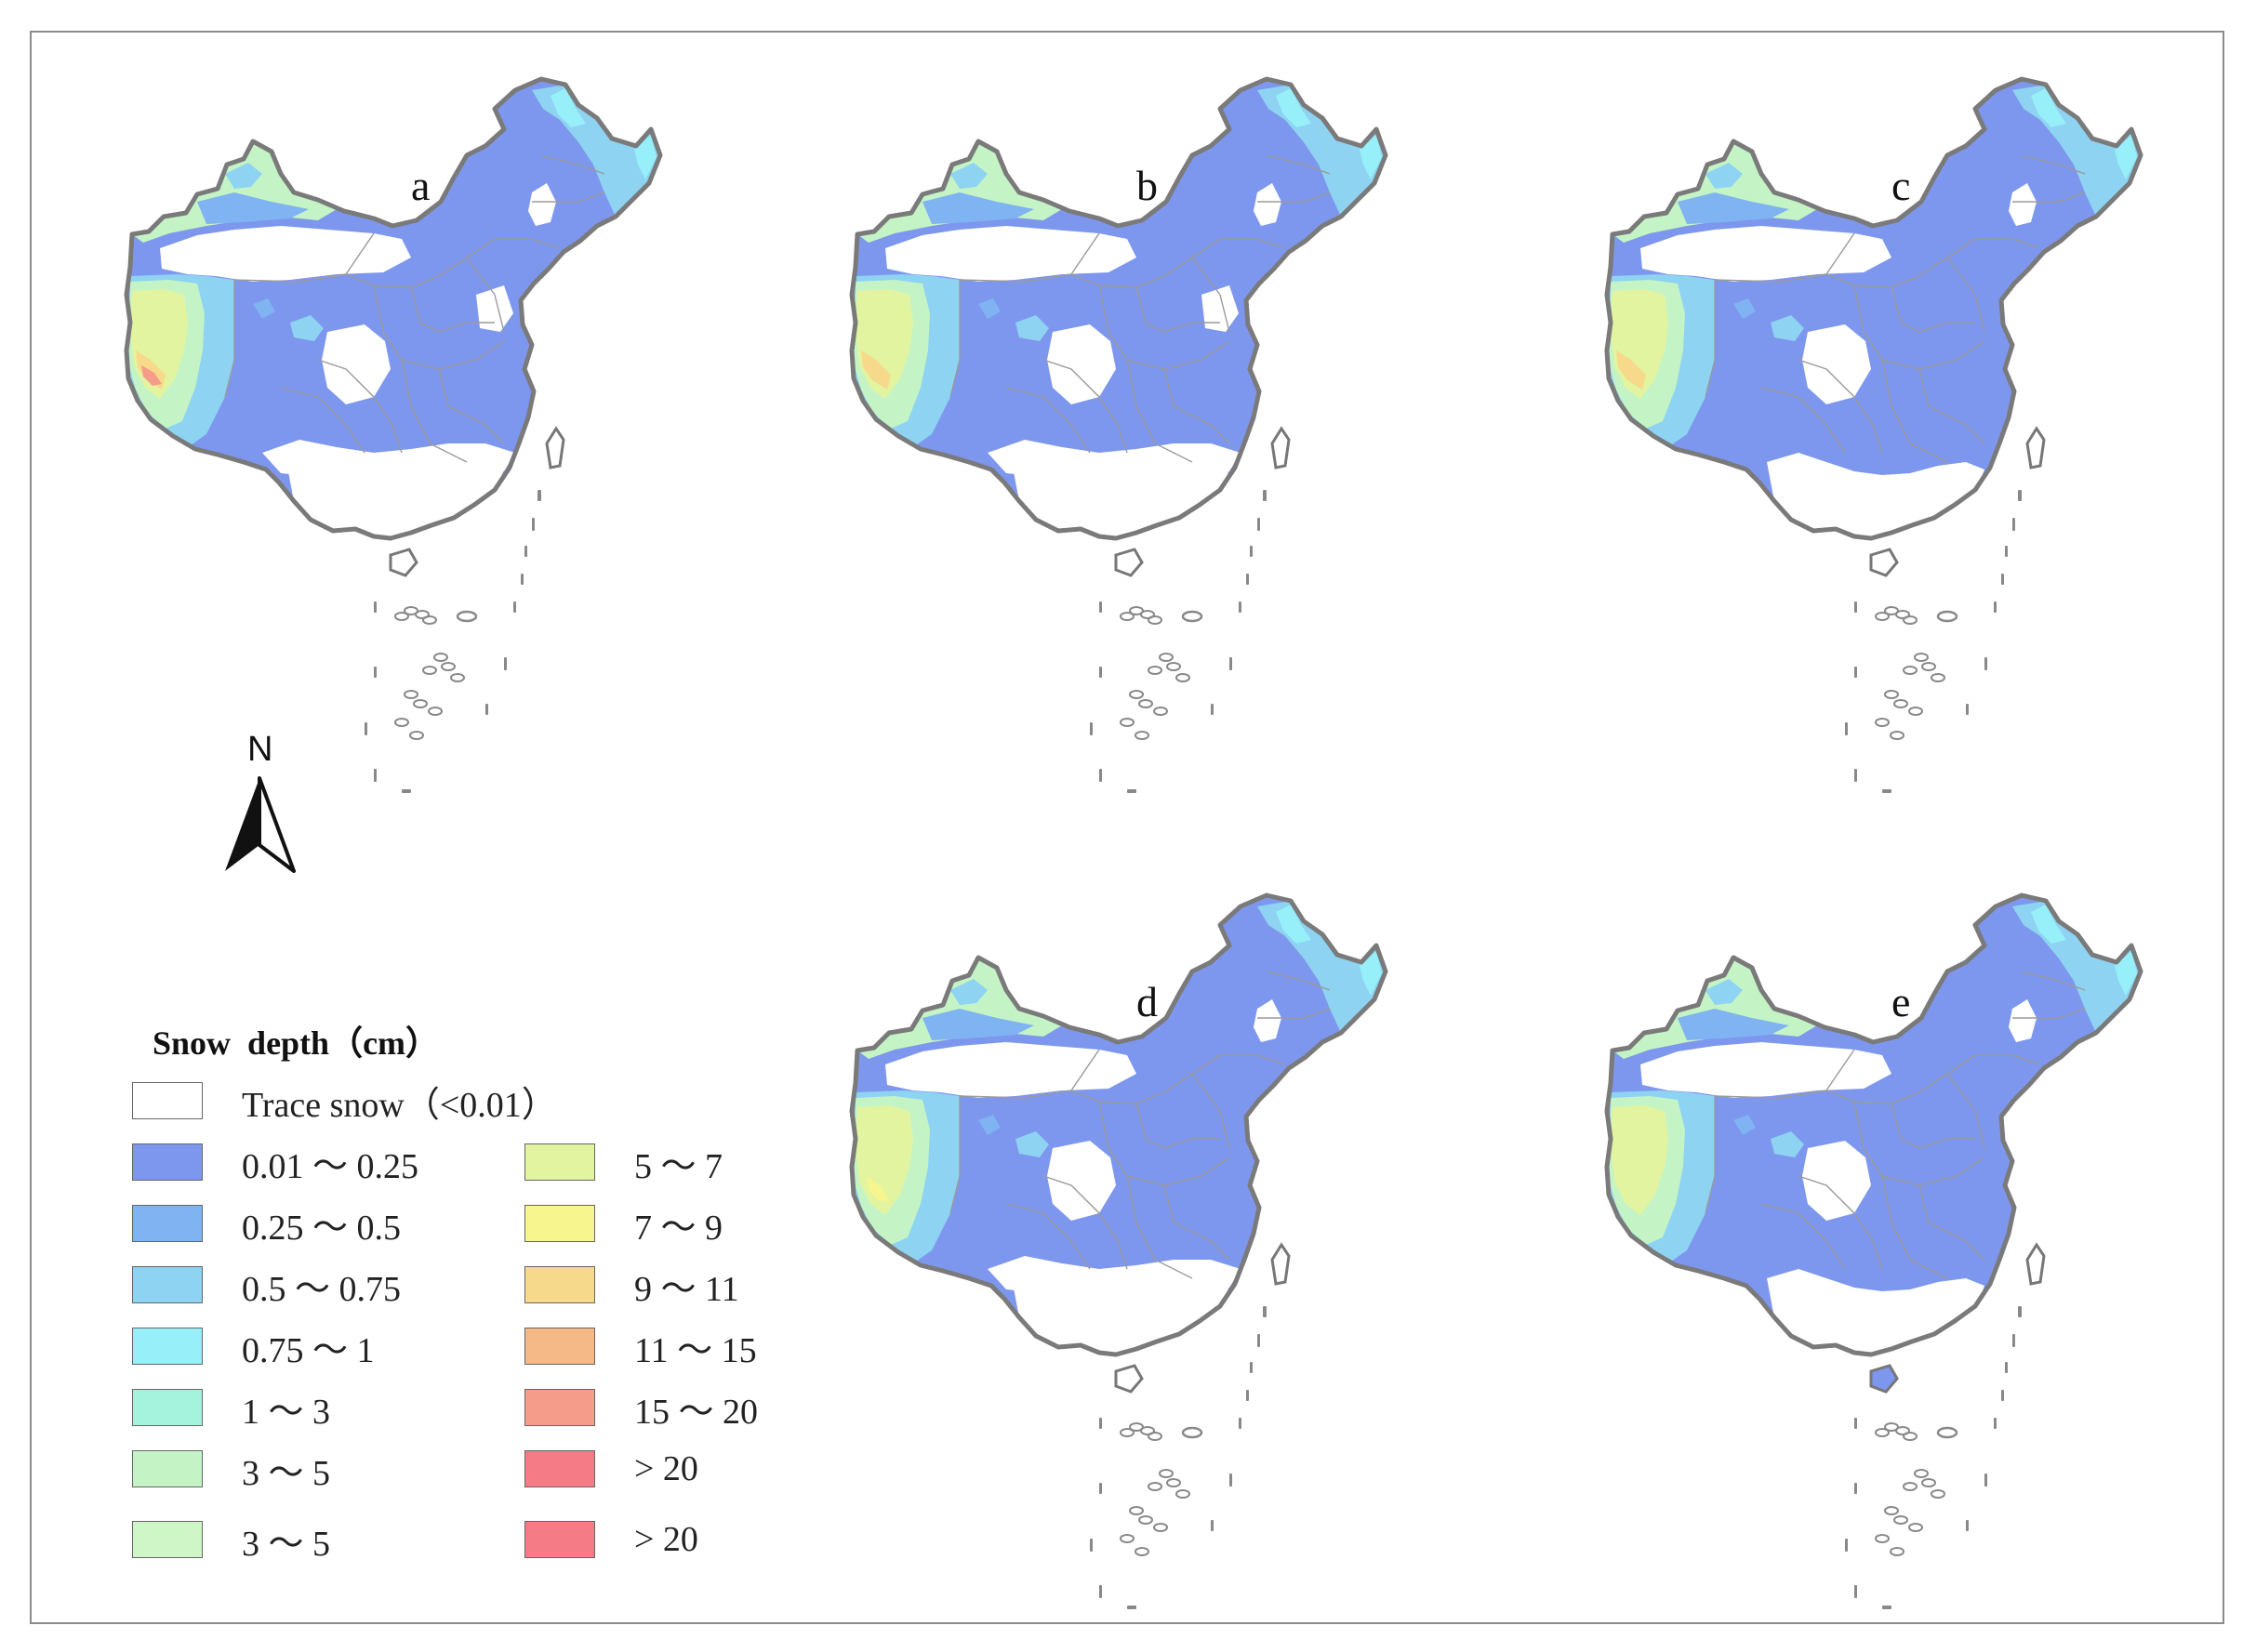  What do you see at coordinates (231, 1409) in the screenshot?
I see `legend-item: 1 ～ 3` at bounding box center [231, 1409].